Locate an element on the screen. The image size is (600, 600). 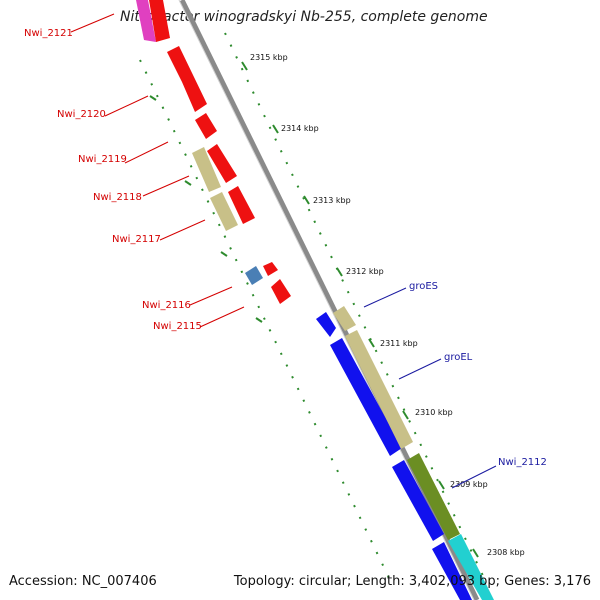
gene-bottom-blue is located at coordinates (452, 571).